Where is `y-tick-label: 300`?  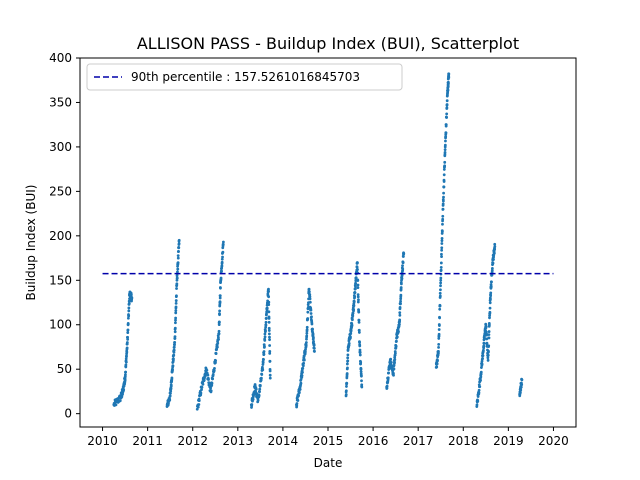 y-tick-label: 300 is located at coordinates (60, 147).